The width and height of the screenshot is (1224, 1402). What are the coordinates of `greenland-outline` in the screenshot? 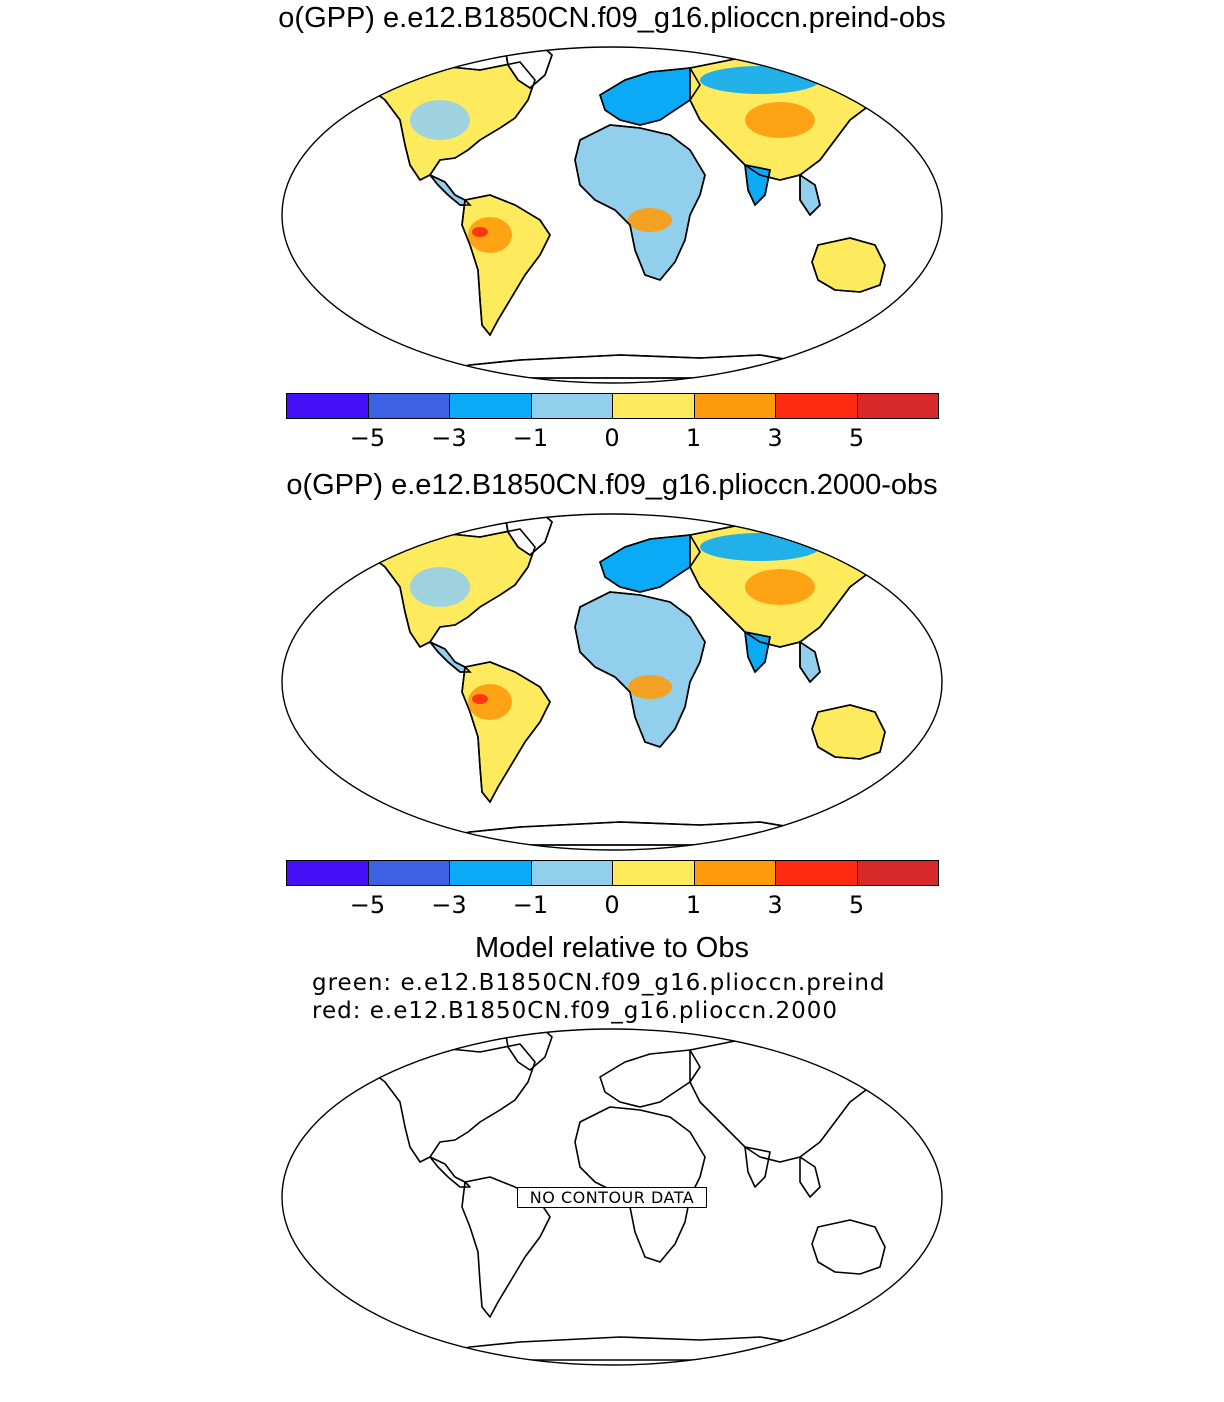 It's located at (528, 1050).